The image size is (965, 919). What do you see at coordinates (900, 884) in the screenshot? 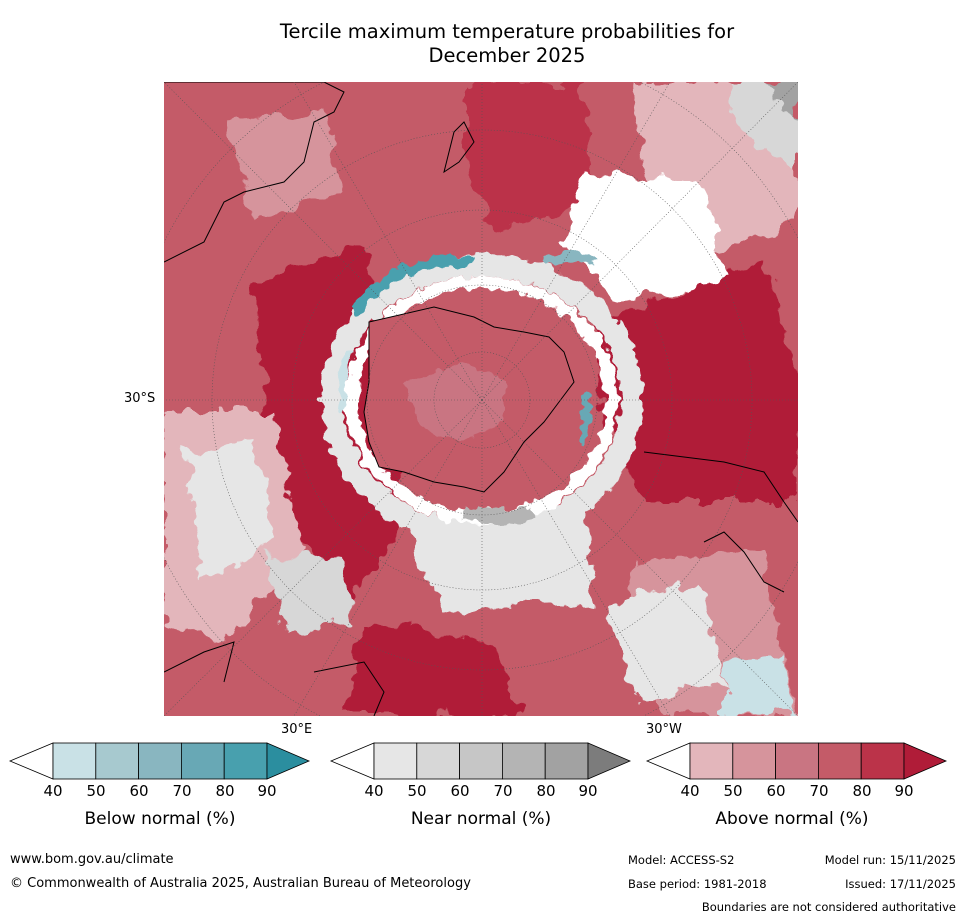
I see `issued-date: Issued: 17/11/2025` at bounding box center [900, 884].